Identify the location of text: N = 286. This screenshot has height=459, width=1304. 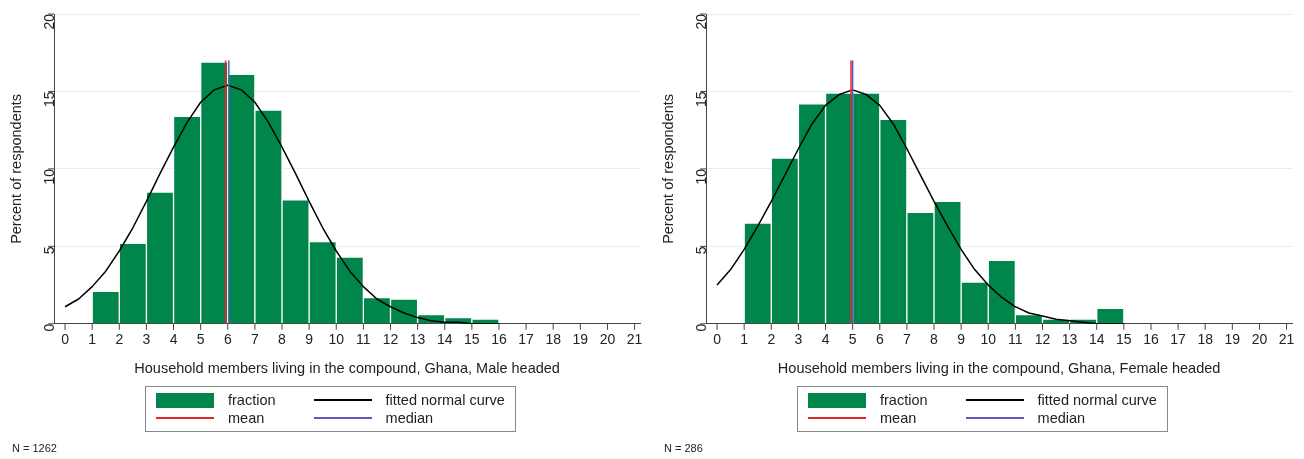
(683, 448).